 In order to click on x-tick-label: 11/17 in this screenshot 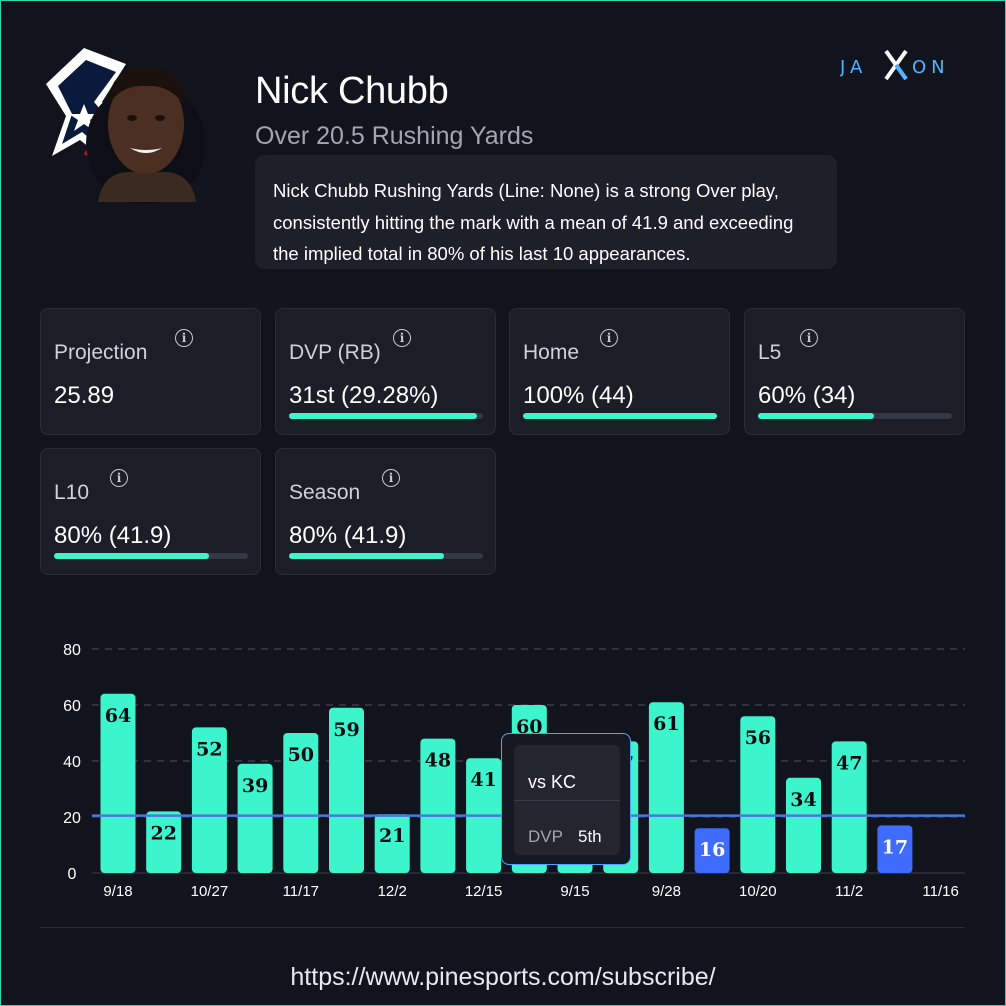, I will do `click(301, 891)`.